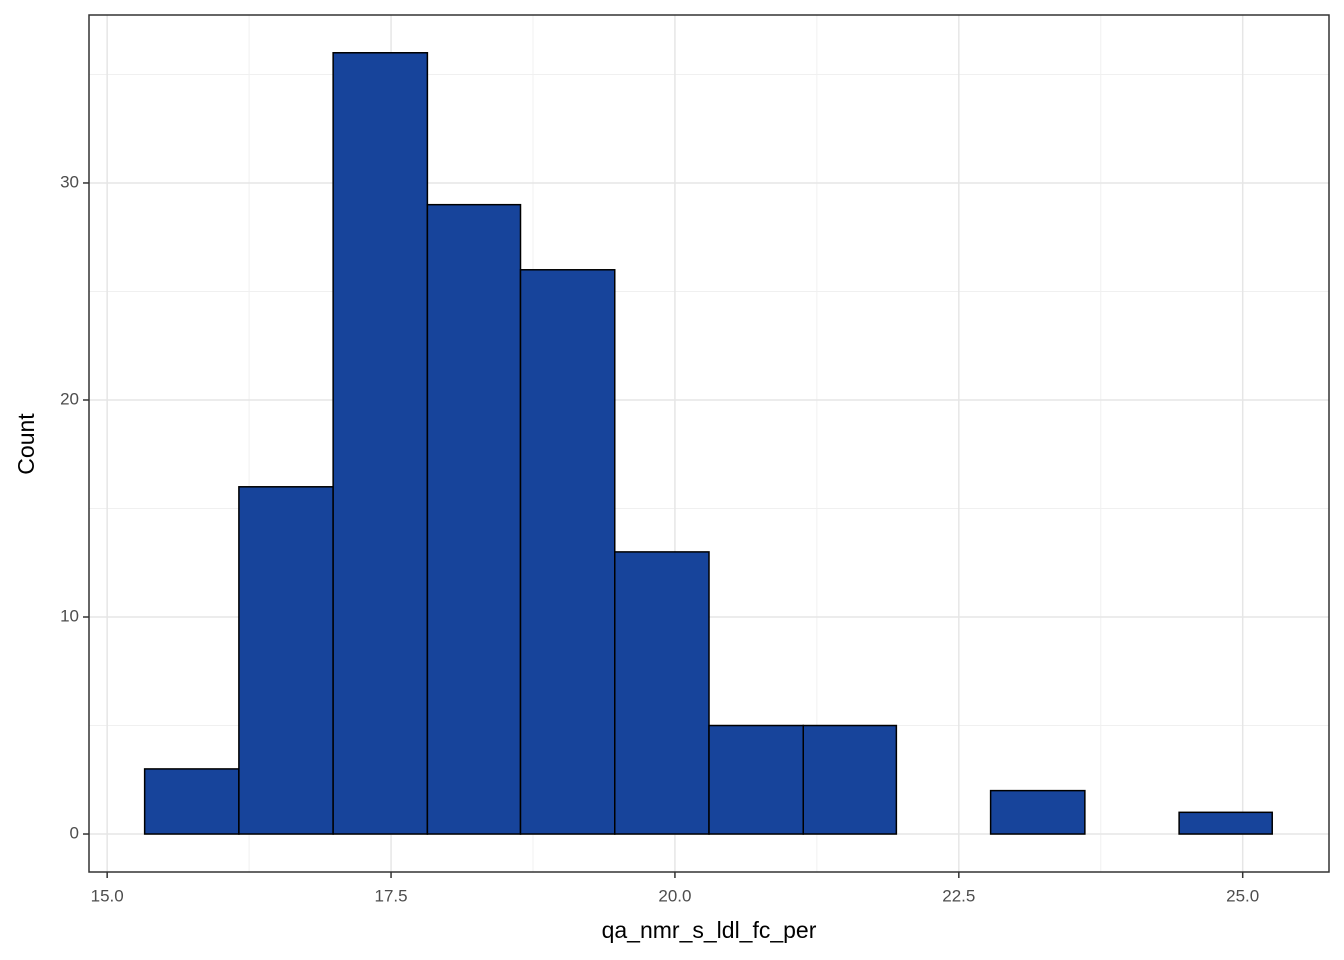  What do you see at coordinates (26, 444) in the screenshot?
I see `y-axis-title: Count` at bounding box center [26, 444].